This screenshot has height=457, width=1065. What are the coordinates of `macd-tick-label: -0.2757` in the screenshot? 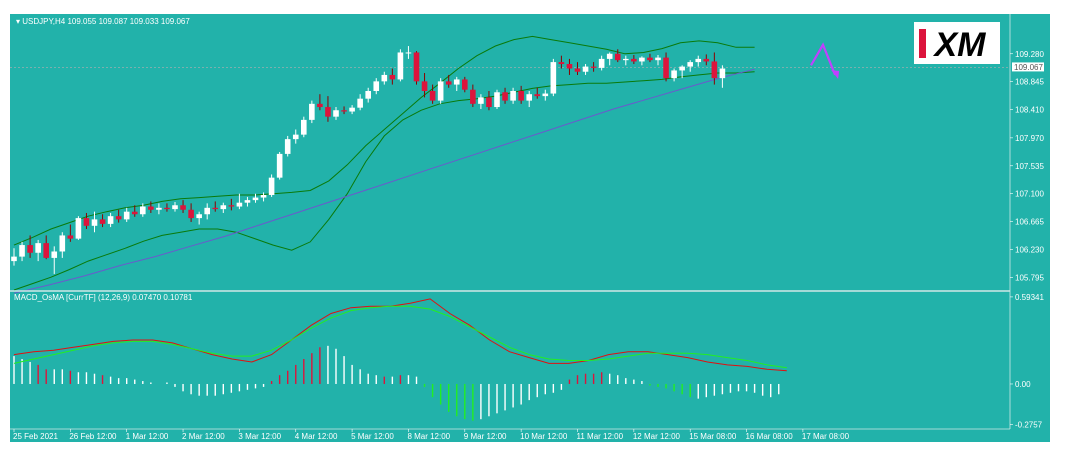 It's located at (1029, 424).